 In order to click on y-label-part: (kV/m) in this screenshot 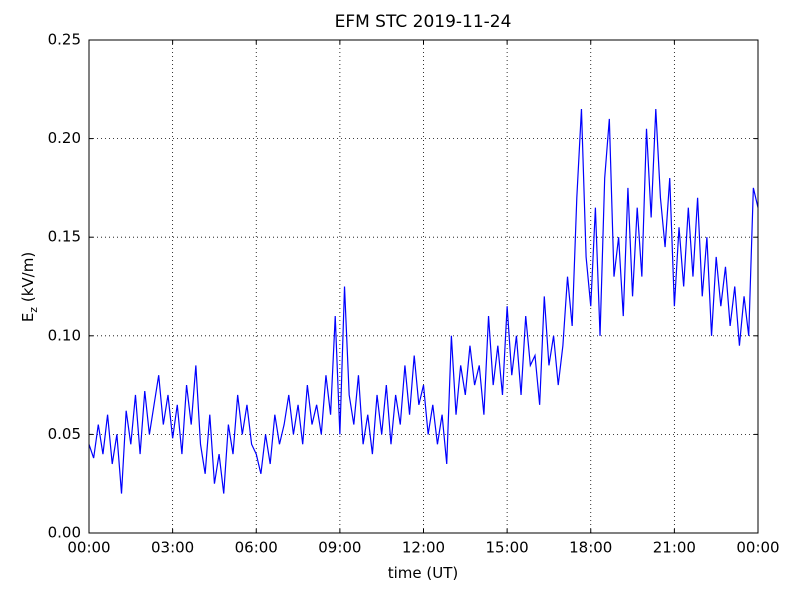, I will do `click(28, 279)`.